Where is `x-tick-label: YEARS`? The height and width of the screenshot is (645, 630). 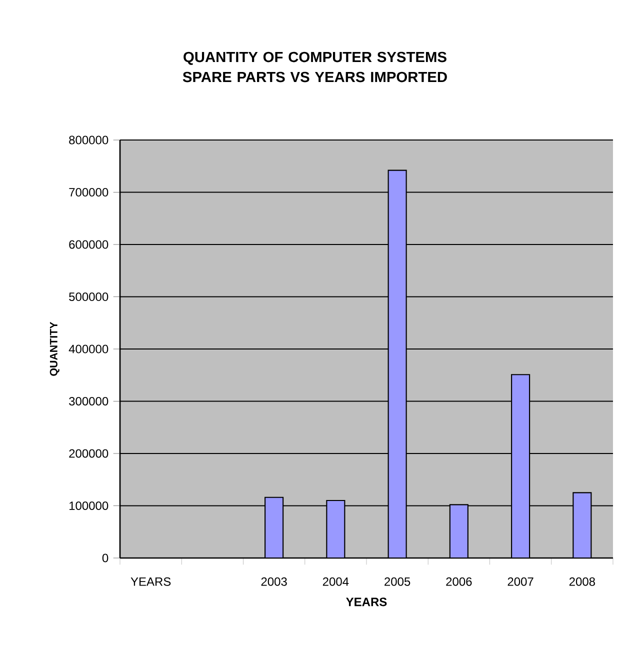 x-tick-label: YEARS is located at coordinates (150, 581).